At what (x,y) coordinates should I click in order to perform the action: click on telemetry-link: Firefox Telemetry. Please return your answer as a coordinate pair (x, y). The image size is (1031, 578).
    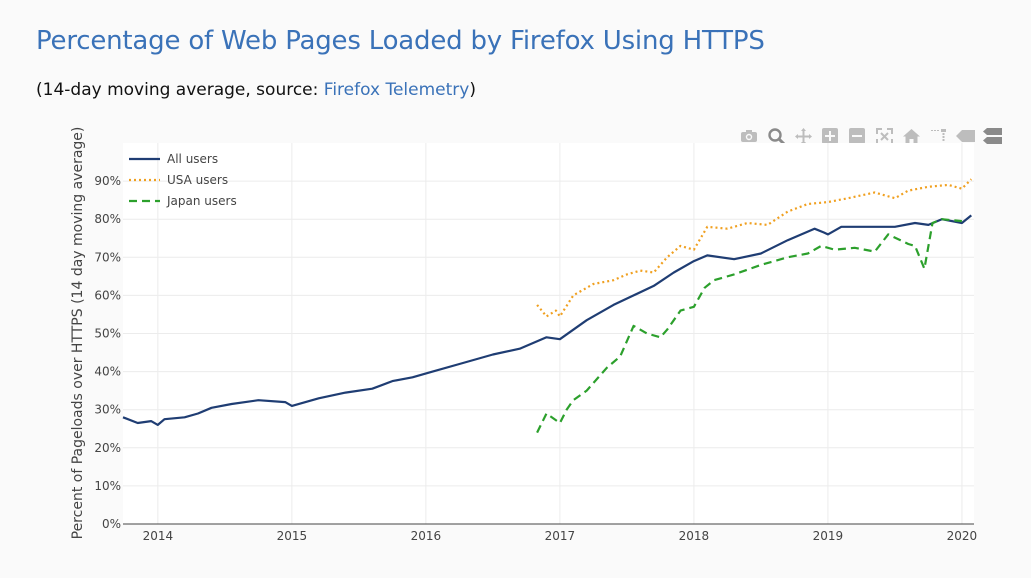
    Looking at the image, I should click on (396, 90).